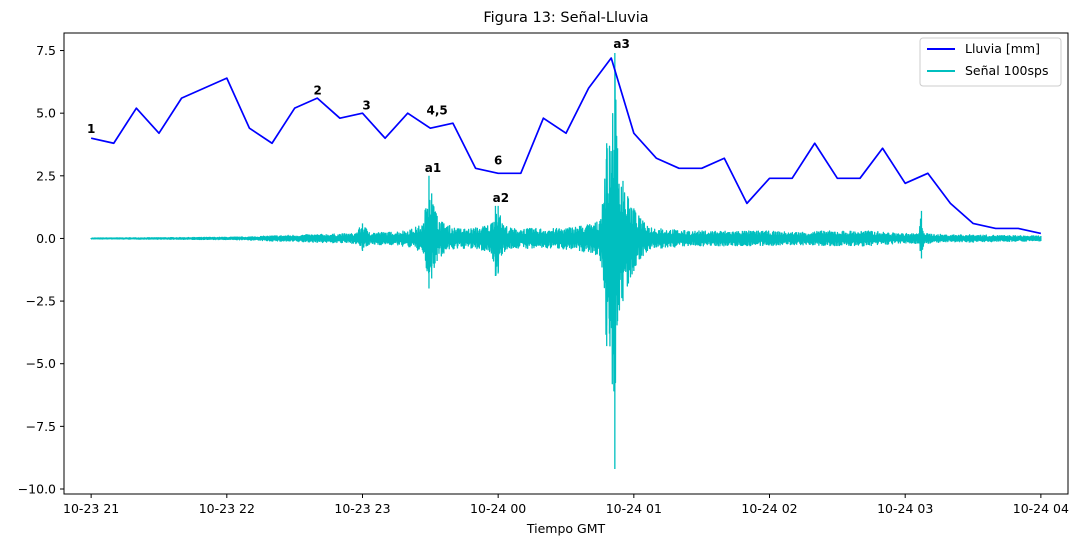 Image resolution: width=1083 pixels, height=545 pixels. Describe the element at coordinates (46, 50) in the screenshot. I see `y-tick-label: 7.5` at that location.